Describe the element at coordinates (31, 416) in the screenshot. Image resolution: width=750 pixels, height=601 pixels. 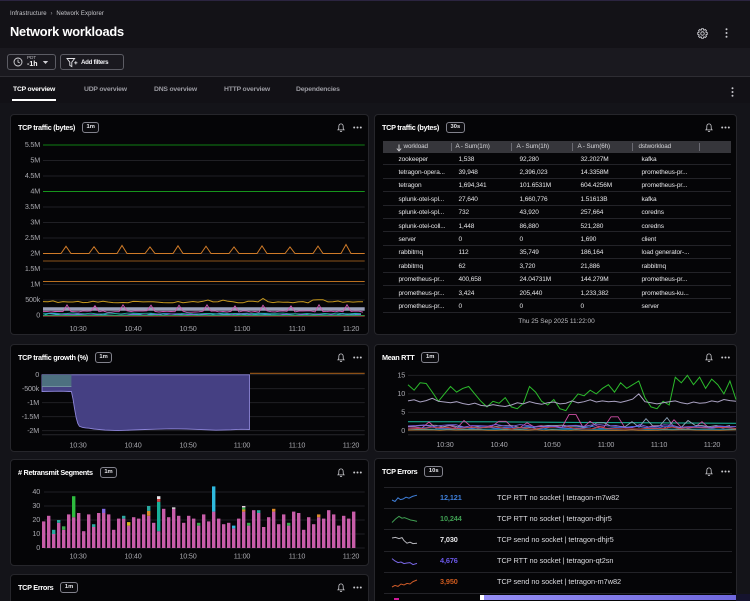
I see `svg-text: -1.5M` at that location.